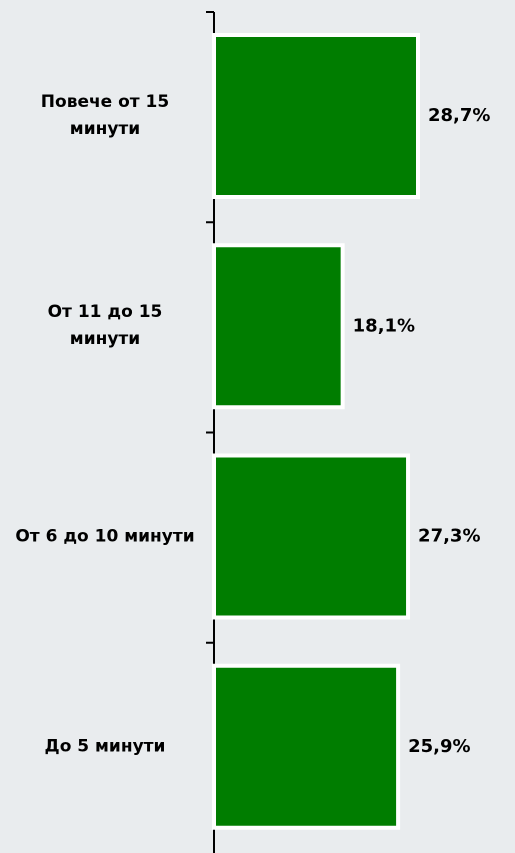  Describe the element at coordinates (105, 536) in the screenshot. I see `category-label: От 6 до 10 минути` at that location.